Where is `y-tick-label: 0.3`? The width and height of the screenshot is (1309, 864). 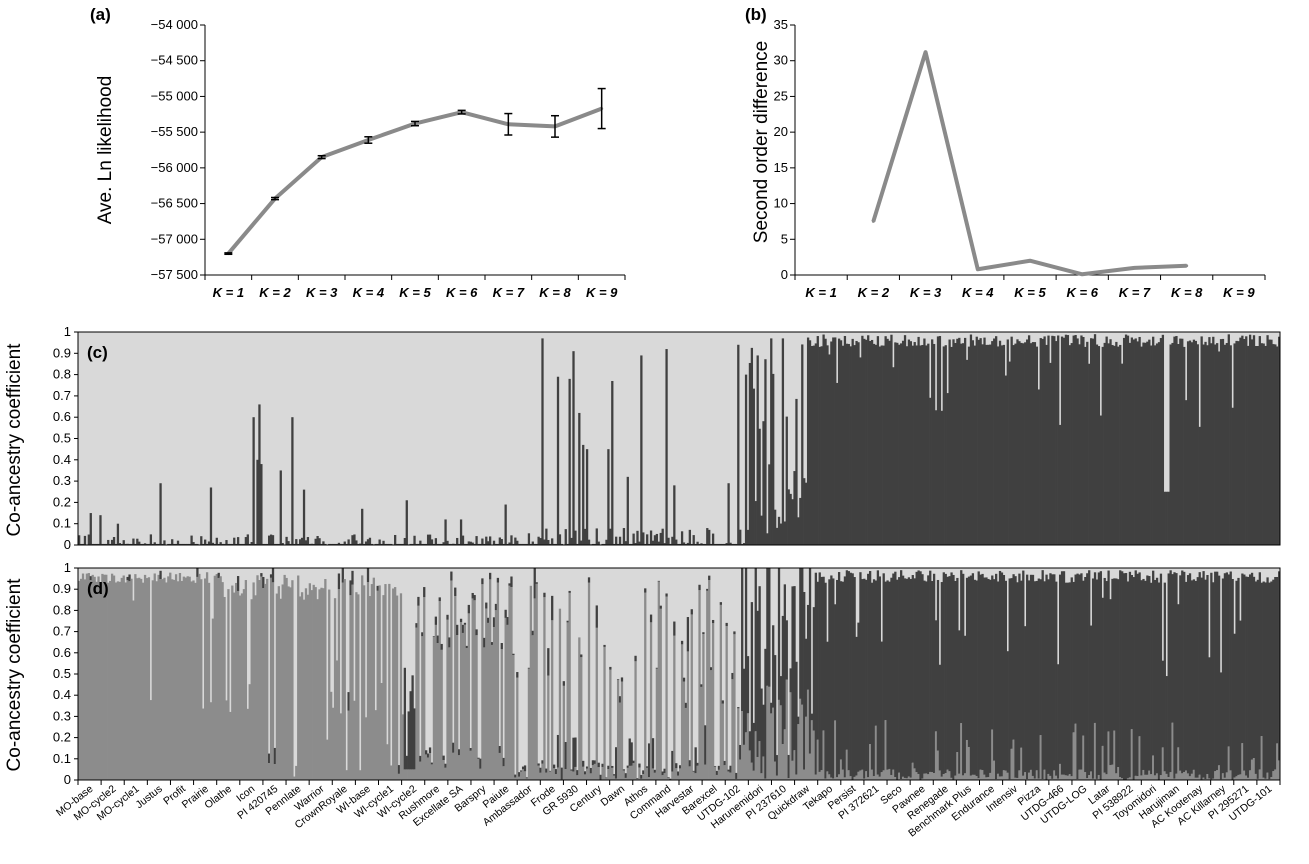 y-tick-label: 0.3 is located at coordinates (62, 480).